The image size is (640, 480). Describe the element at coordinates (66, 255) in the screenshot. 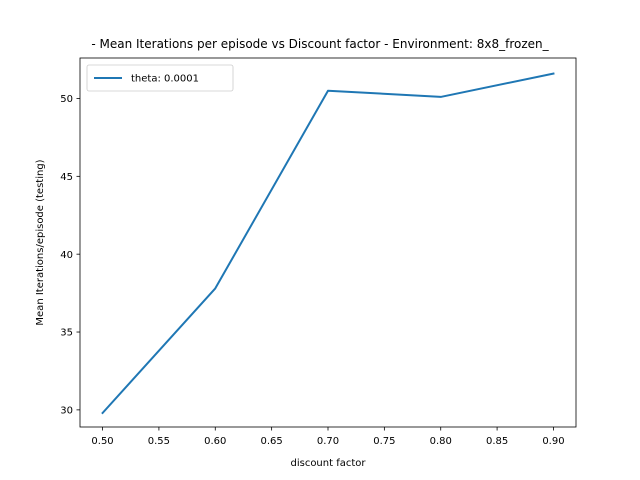

I see `y-tick-label: 40` at that location.